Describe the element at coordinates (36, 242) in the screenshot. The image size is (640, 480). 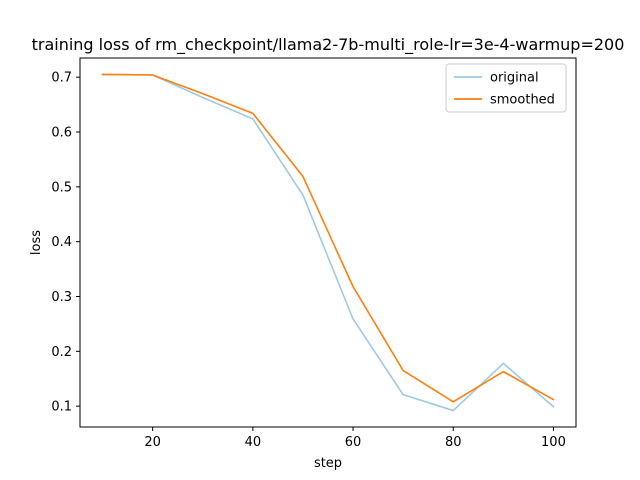
I see `y-axis-label: loss` at that location.